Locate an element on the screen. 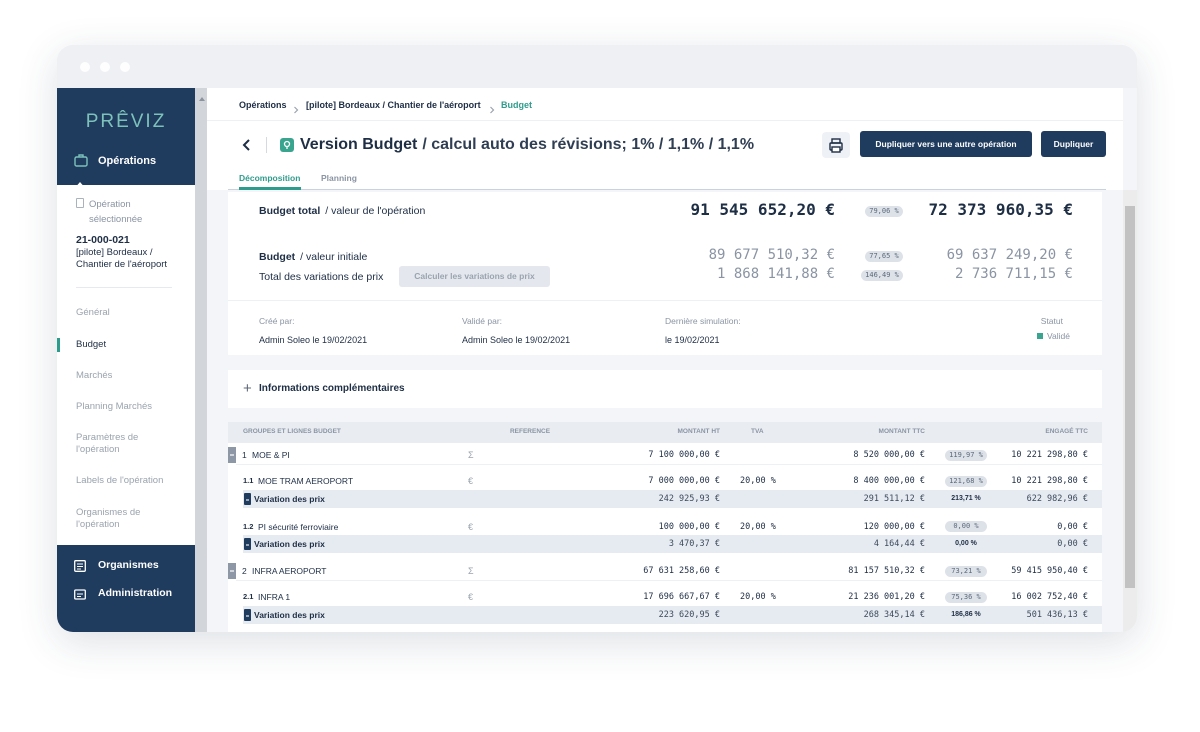 This screenshot has height=732, width=1200. percent-pill: 119,97 % is located at coordinates (966, 455).